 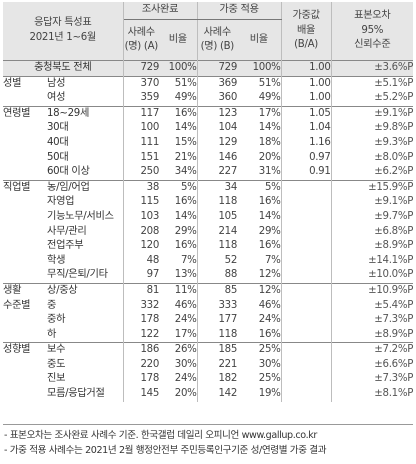 I want to click on ratio-b: 17%, so click(x=259, y=113).